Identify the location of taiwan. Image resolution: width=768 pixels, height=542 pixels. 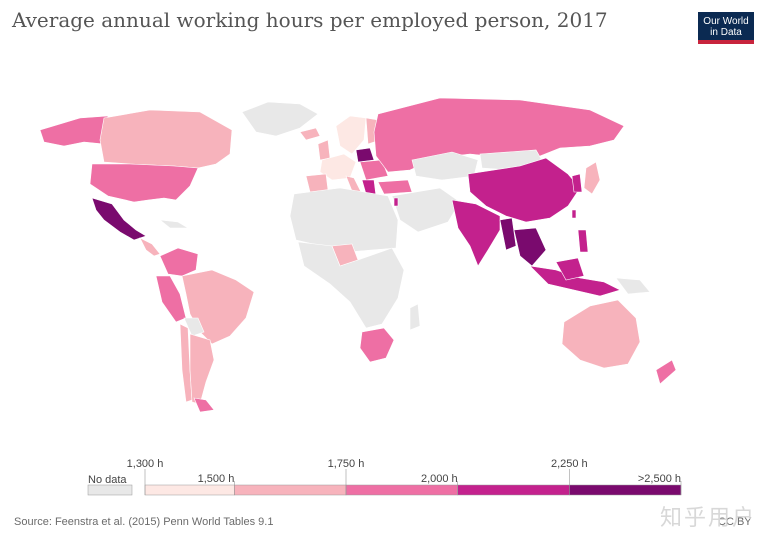
(574, 214).